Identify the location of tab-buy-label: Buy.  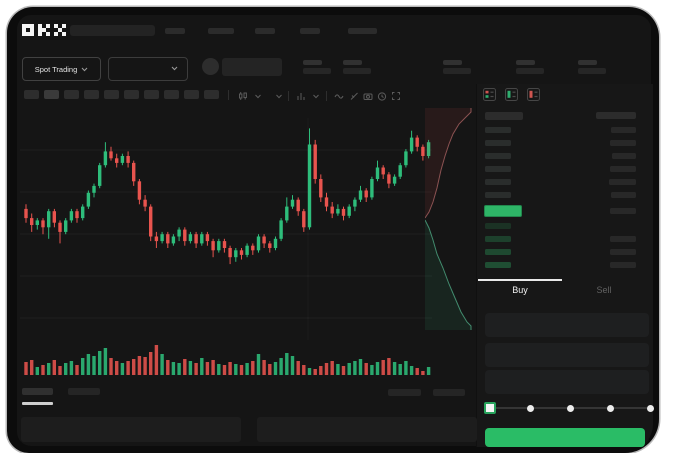
(520, 290).